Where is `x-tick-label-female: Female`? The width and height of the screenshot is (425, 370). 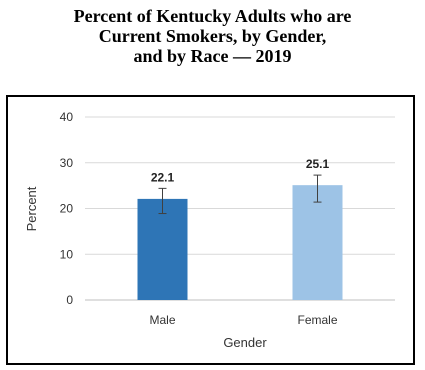 x-tick-label-female: Female is located at coordinates (317, 320).